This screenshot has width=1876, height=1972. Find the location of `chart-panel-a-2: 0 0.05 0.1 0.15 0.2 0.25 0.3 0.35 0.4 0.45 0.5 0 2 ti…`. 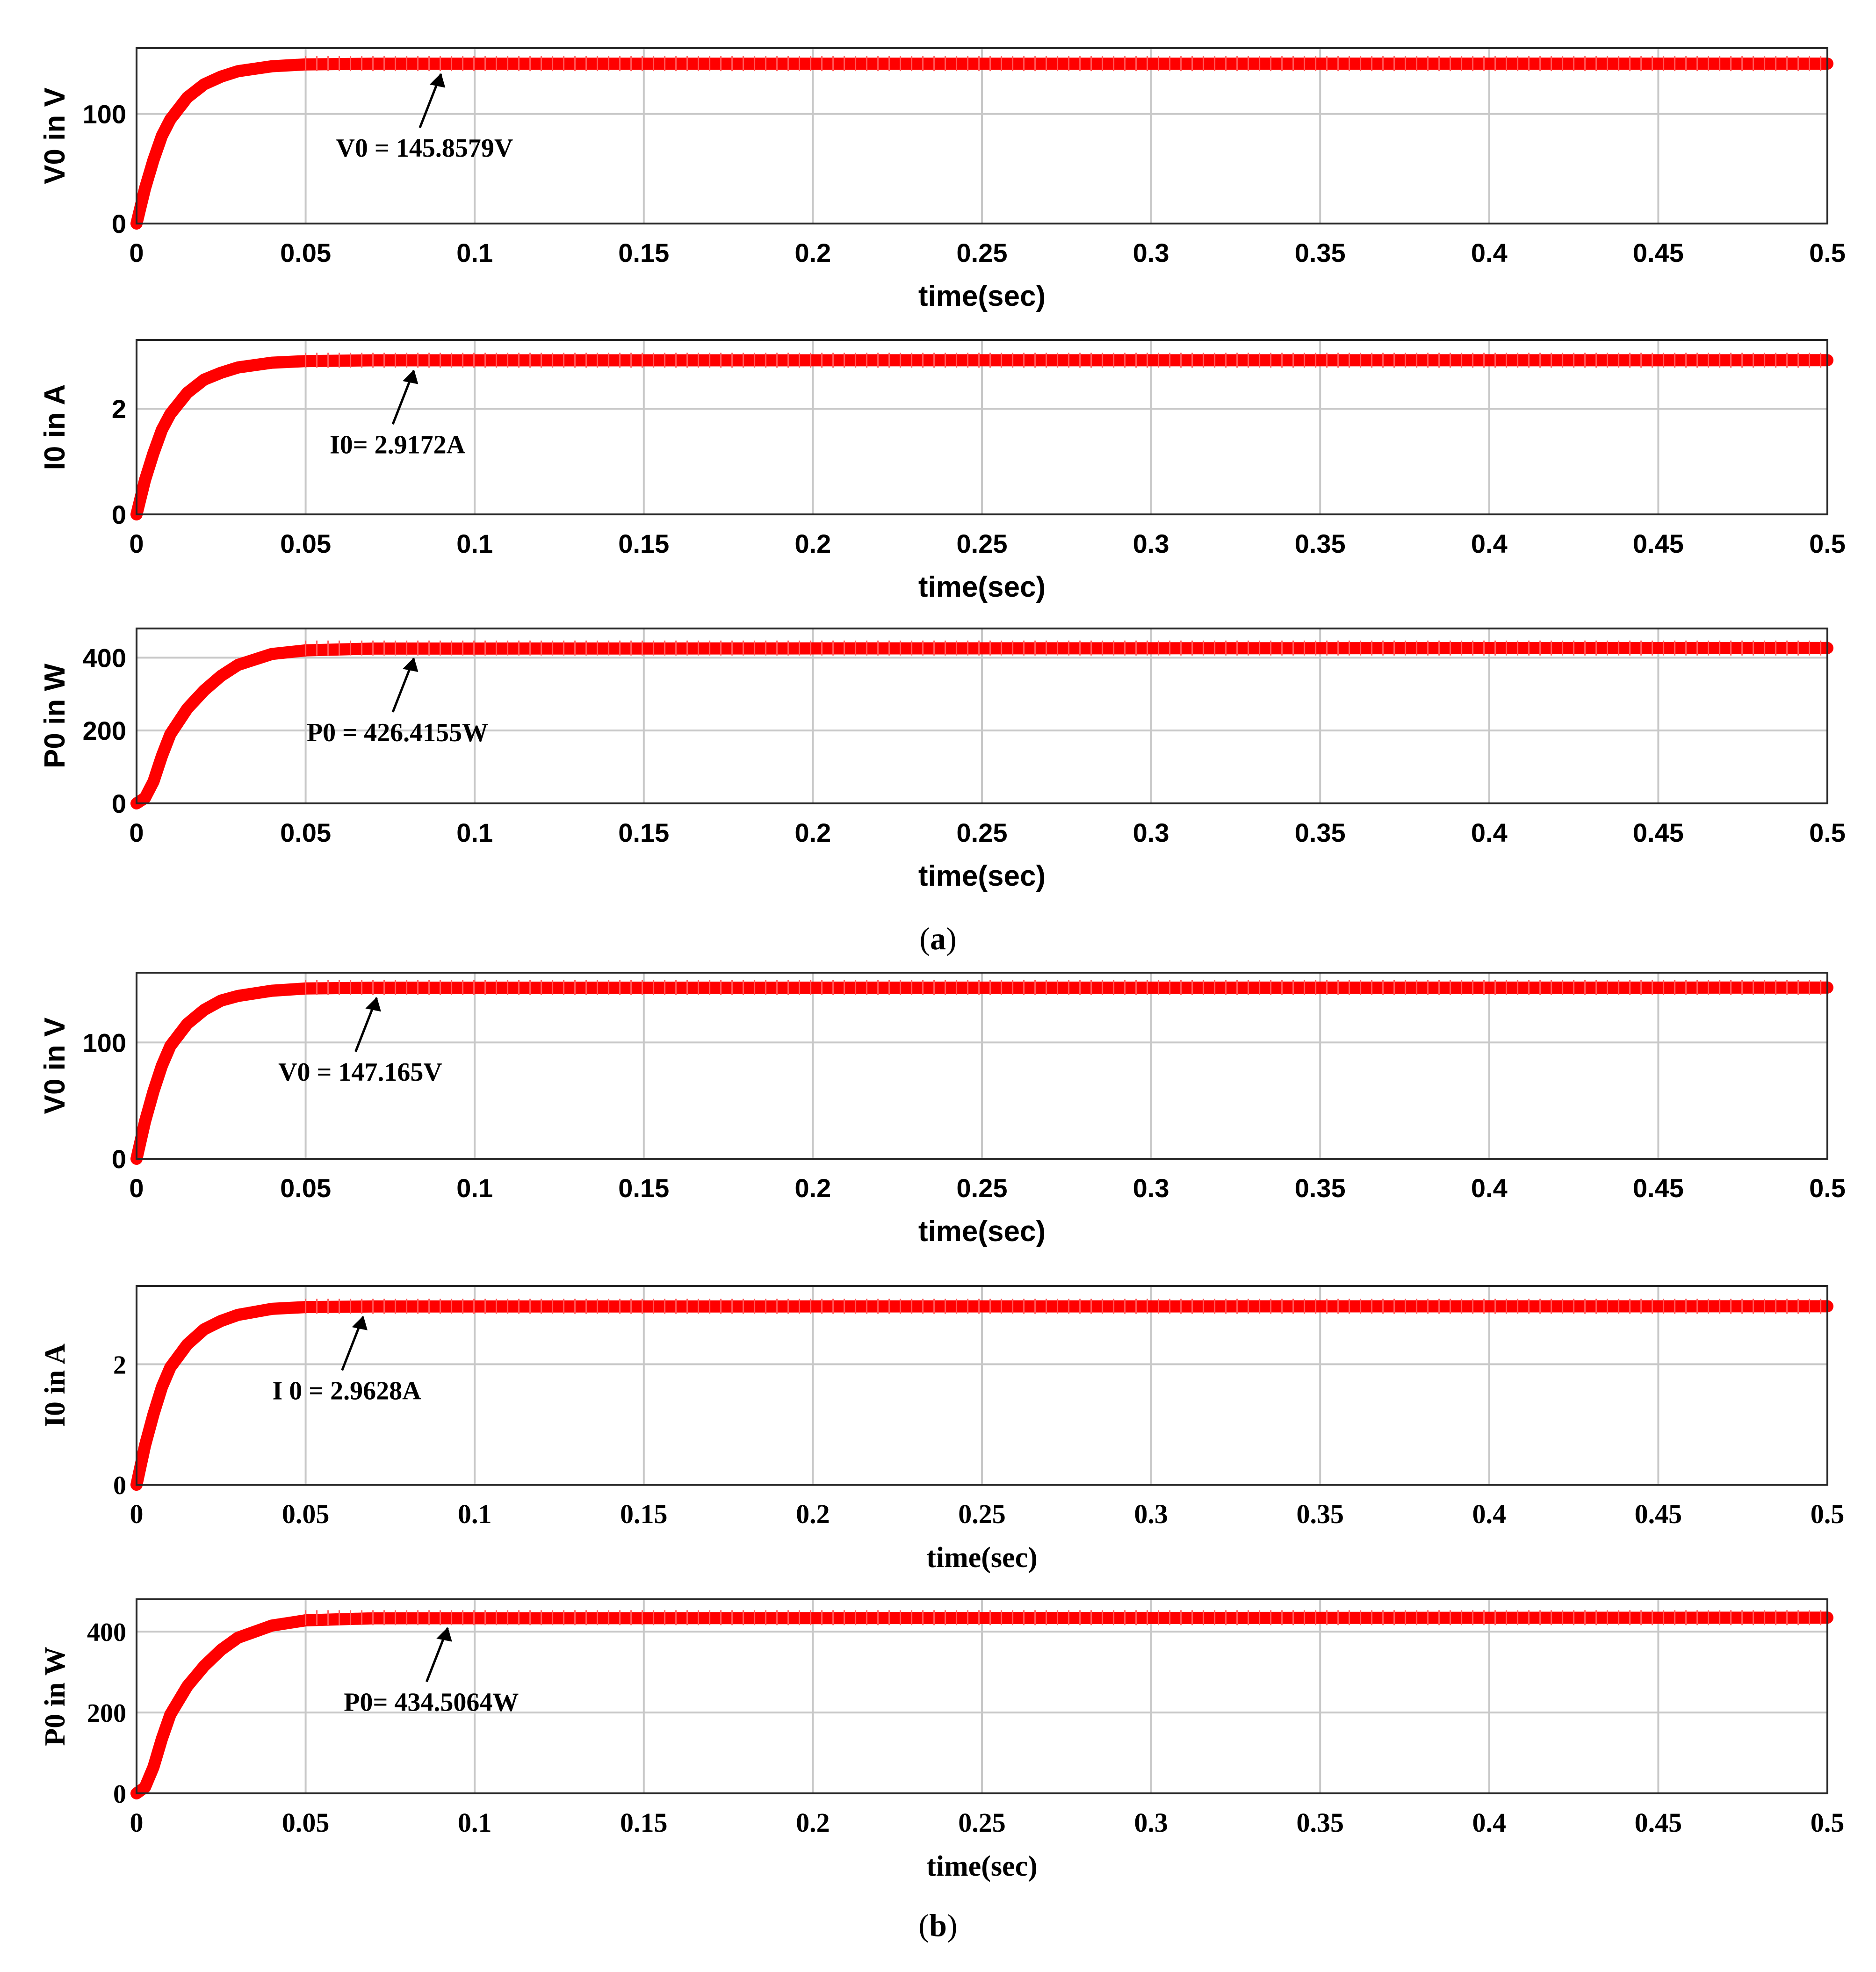

chart-panel-a-2: 0 0.05 0.1 0.15 0.2 0.25 0.3 0.35 0.4 0.45 0.5 0 2 ti… is located at coordinates (943, 471).